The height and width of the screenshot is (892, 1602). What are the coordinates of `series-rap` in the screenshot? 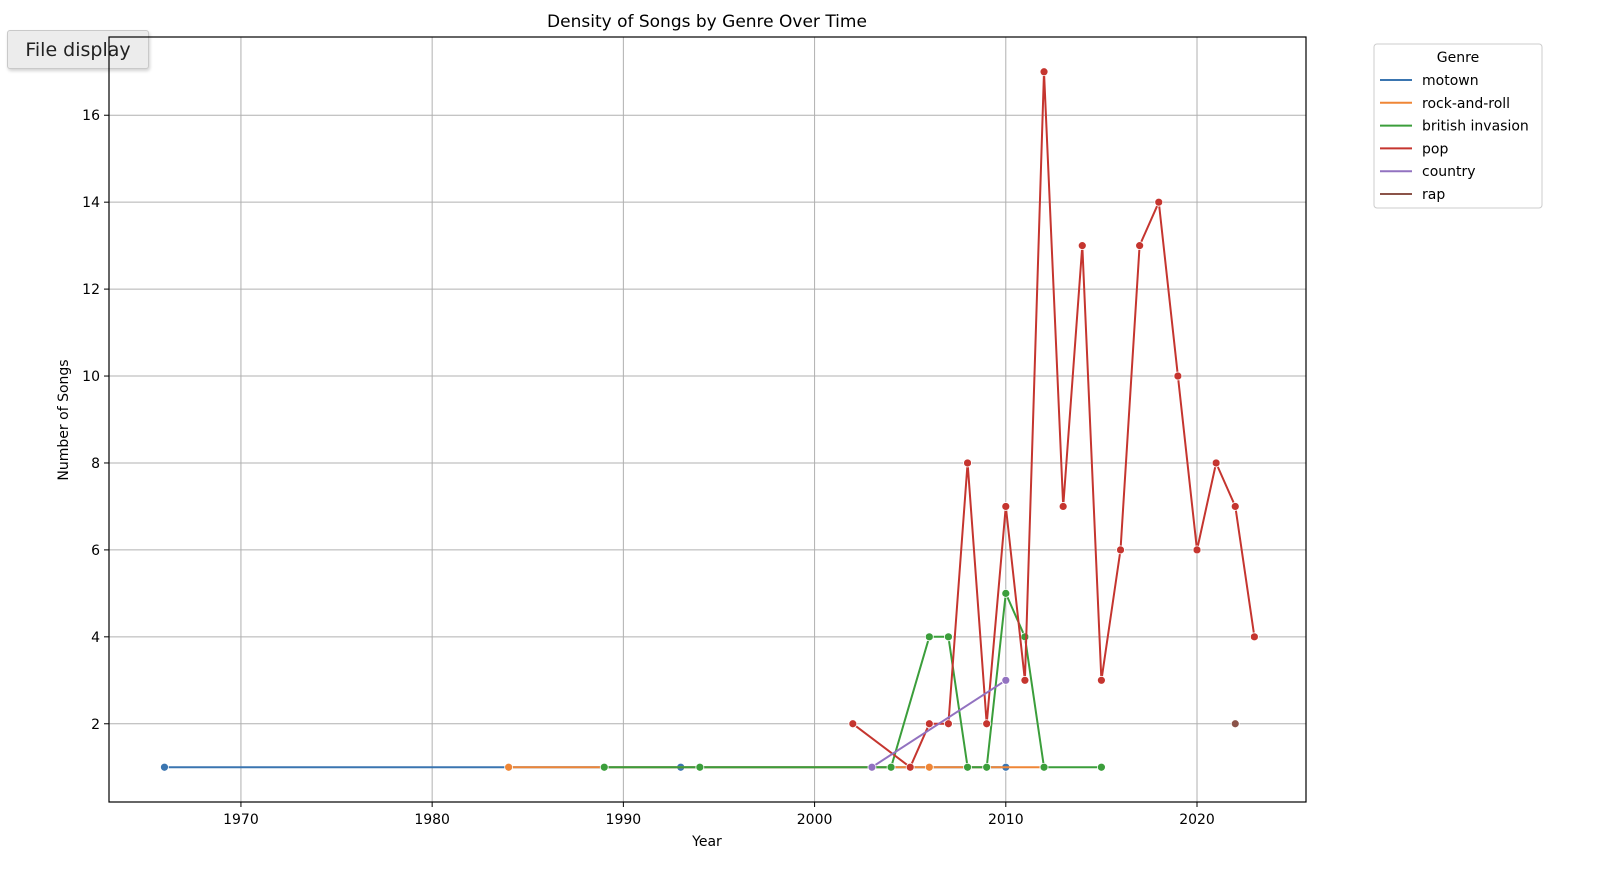 It's located at (1235, 724).